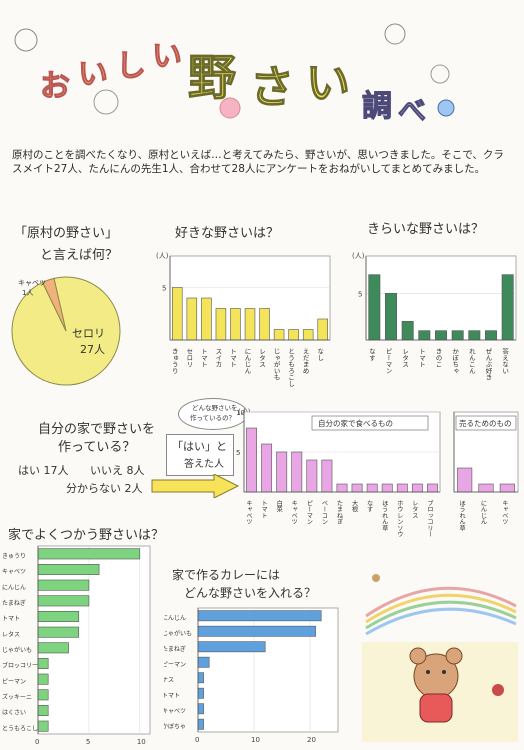 The width and height of the screenshot is (524, 750). Describe the element at coordinates (438, 358) in the screenshot. I see `x-tick-label: きのこ` at that location.